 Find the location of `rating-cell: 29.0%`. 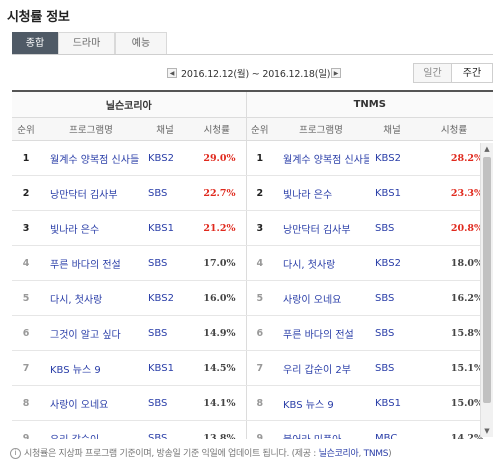

rating-cell: 29.0% is located at coordinates (217, 158).